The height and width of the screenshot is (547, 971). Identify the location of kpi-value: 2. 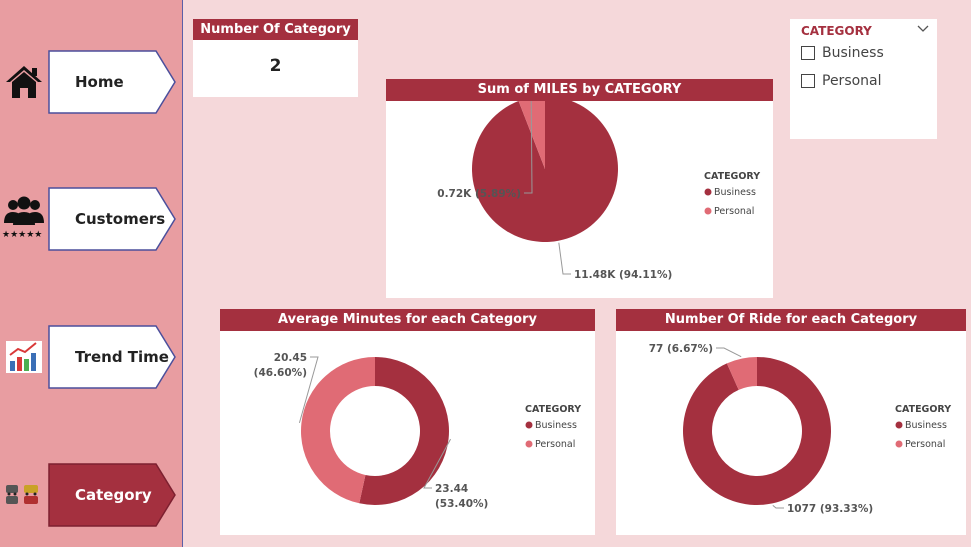
(275, 66).